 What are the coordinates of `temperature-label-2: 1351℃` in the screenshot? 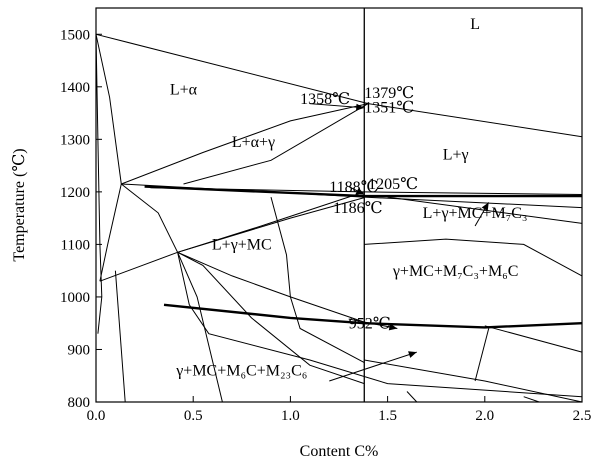 It's located at (389, 108).